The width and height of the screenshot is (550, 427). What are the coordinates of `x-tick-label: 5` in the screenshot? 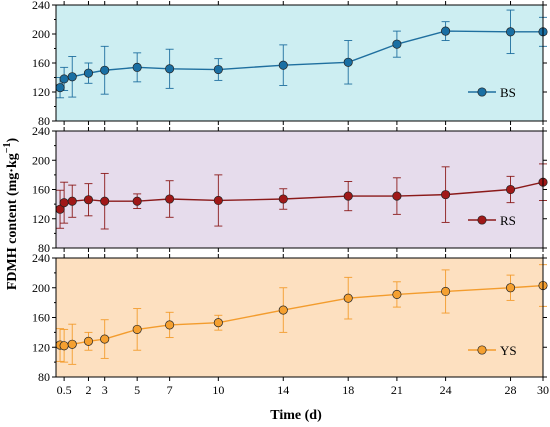 It's located at (137, 390).